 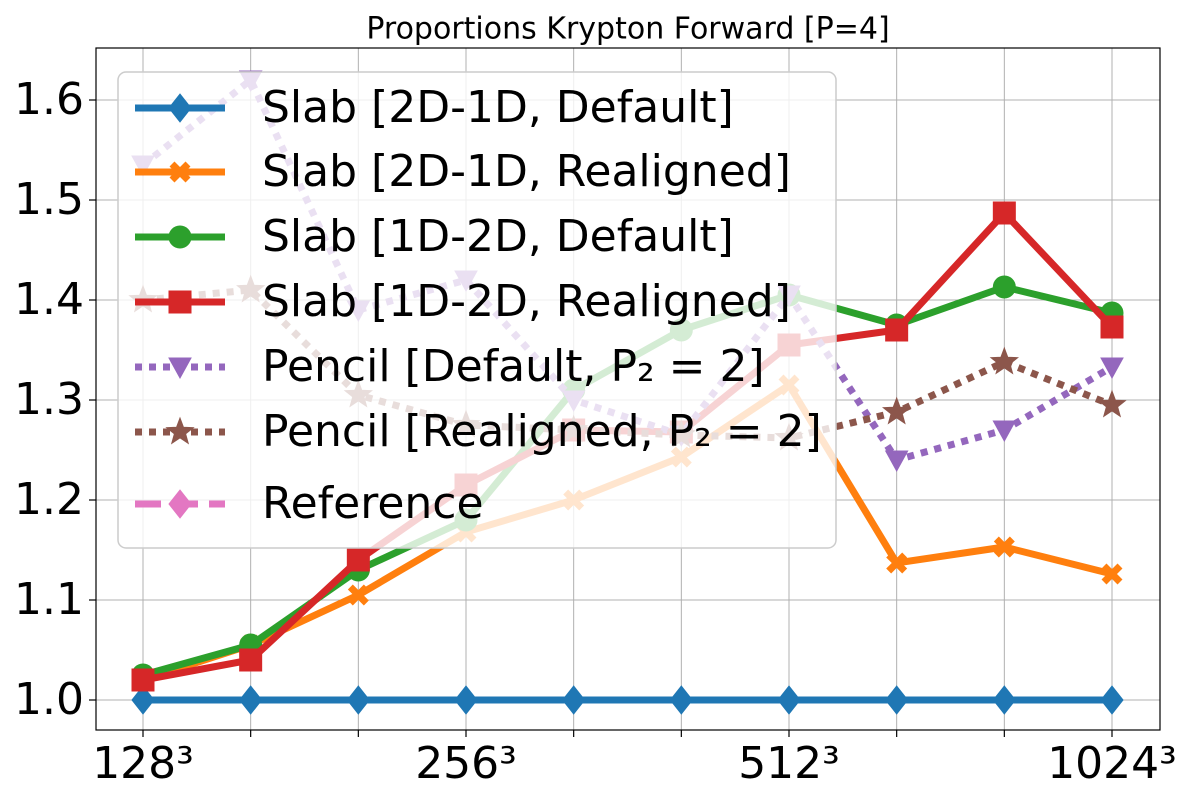 I want to click on legend-label: Reference, so click(x=373, y=503).